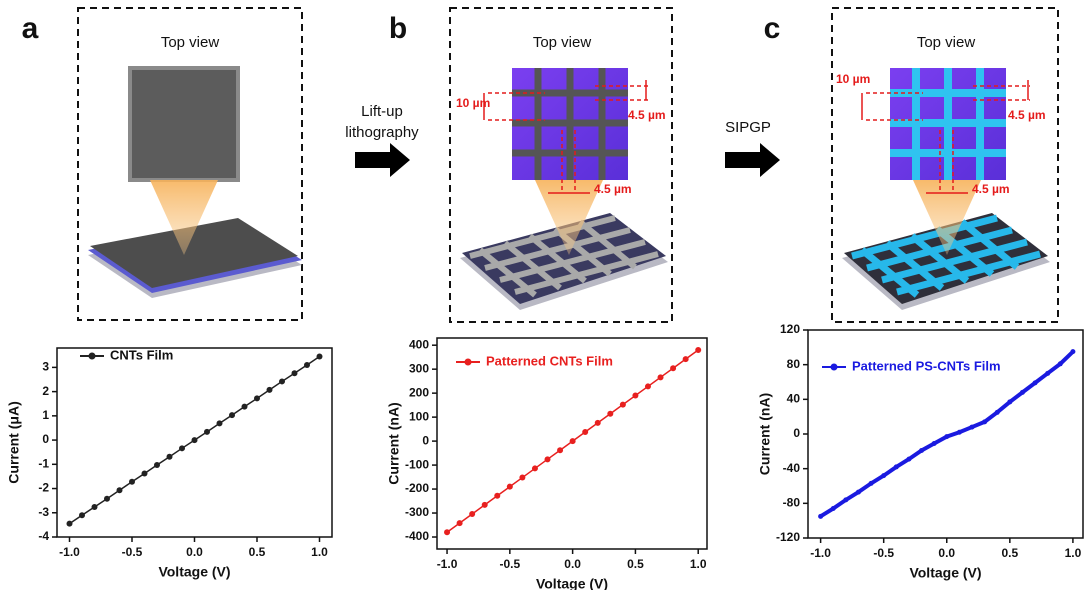 The height and width of the screenshot is (590, 1088). I want to click on arrow-label: lithography, so click(382, 132).